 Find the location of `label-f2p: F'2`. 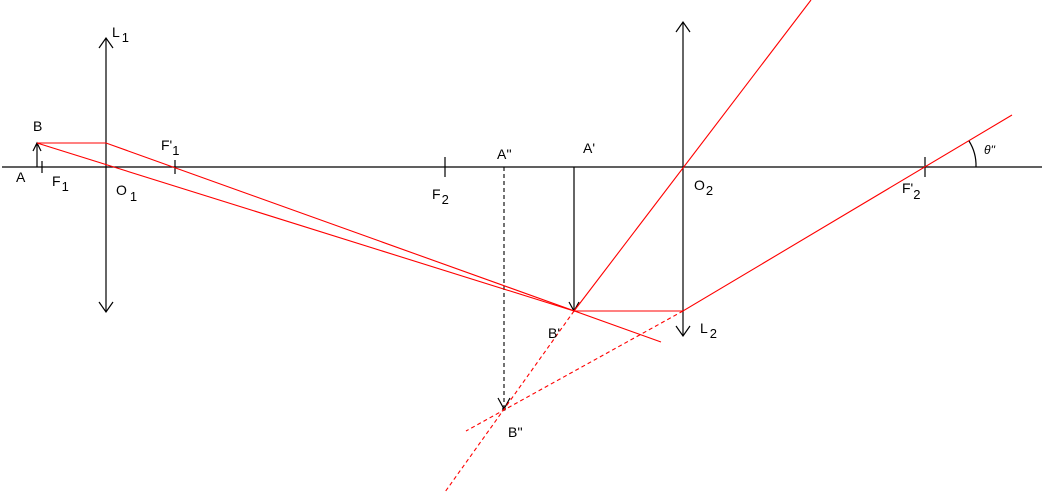

label-f2p: F'2 is located at coordinates (911, 191).